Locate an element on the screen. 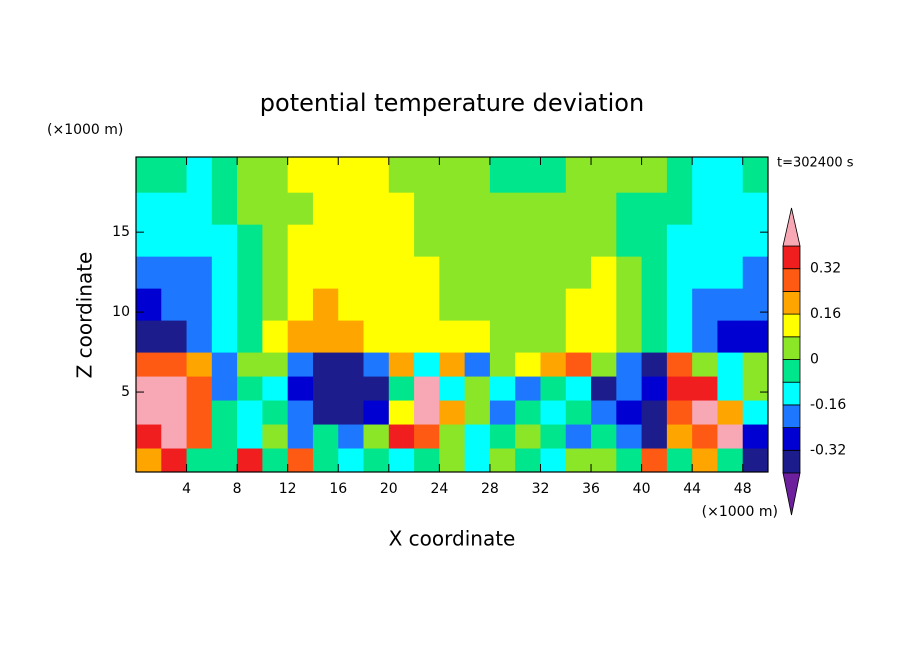 The image size is (904, 654). colorbar-label: 0.32 is located at coordinates (825, 269).